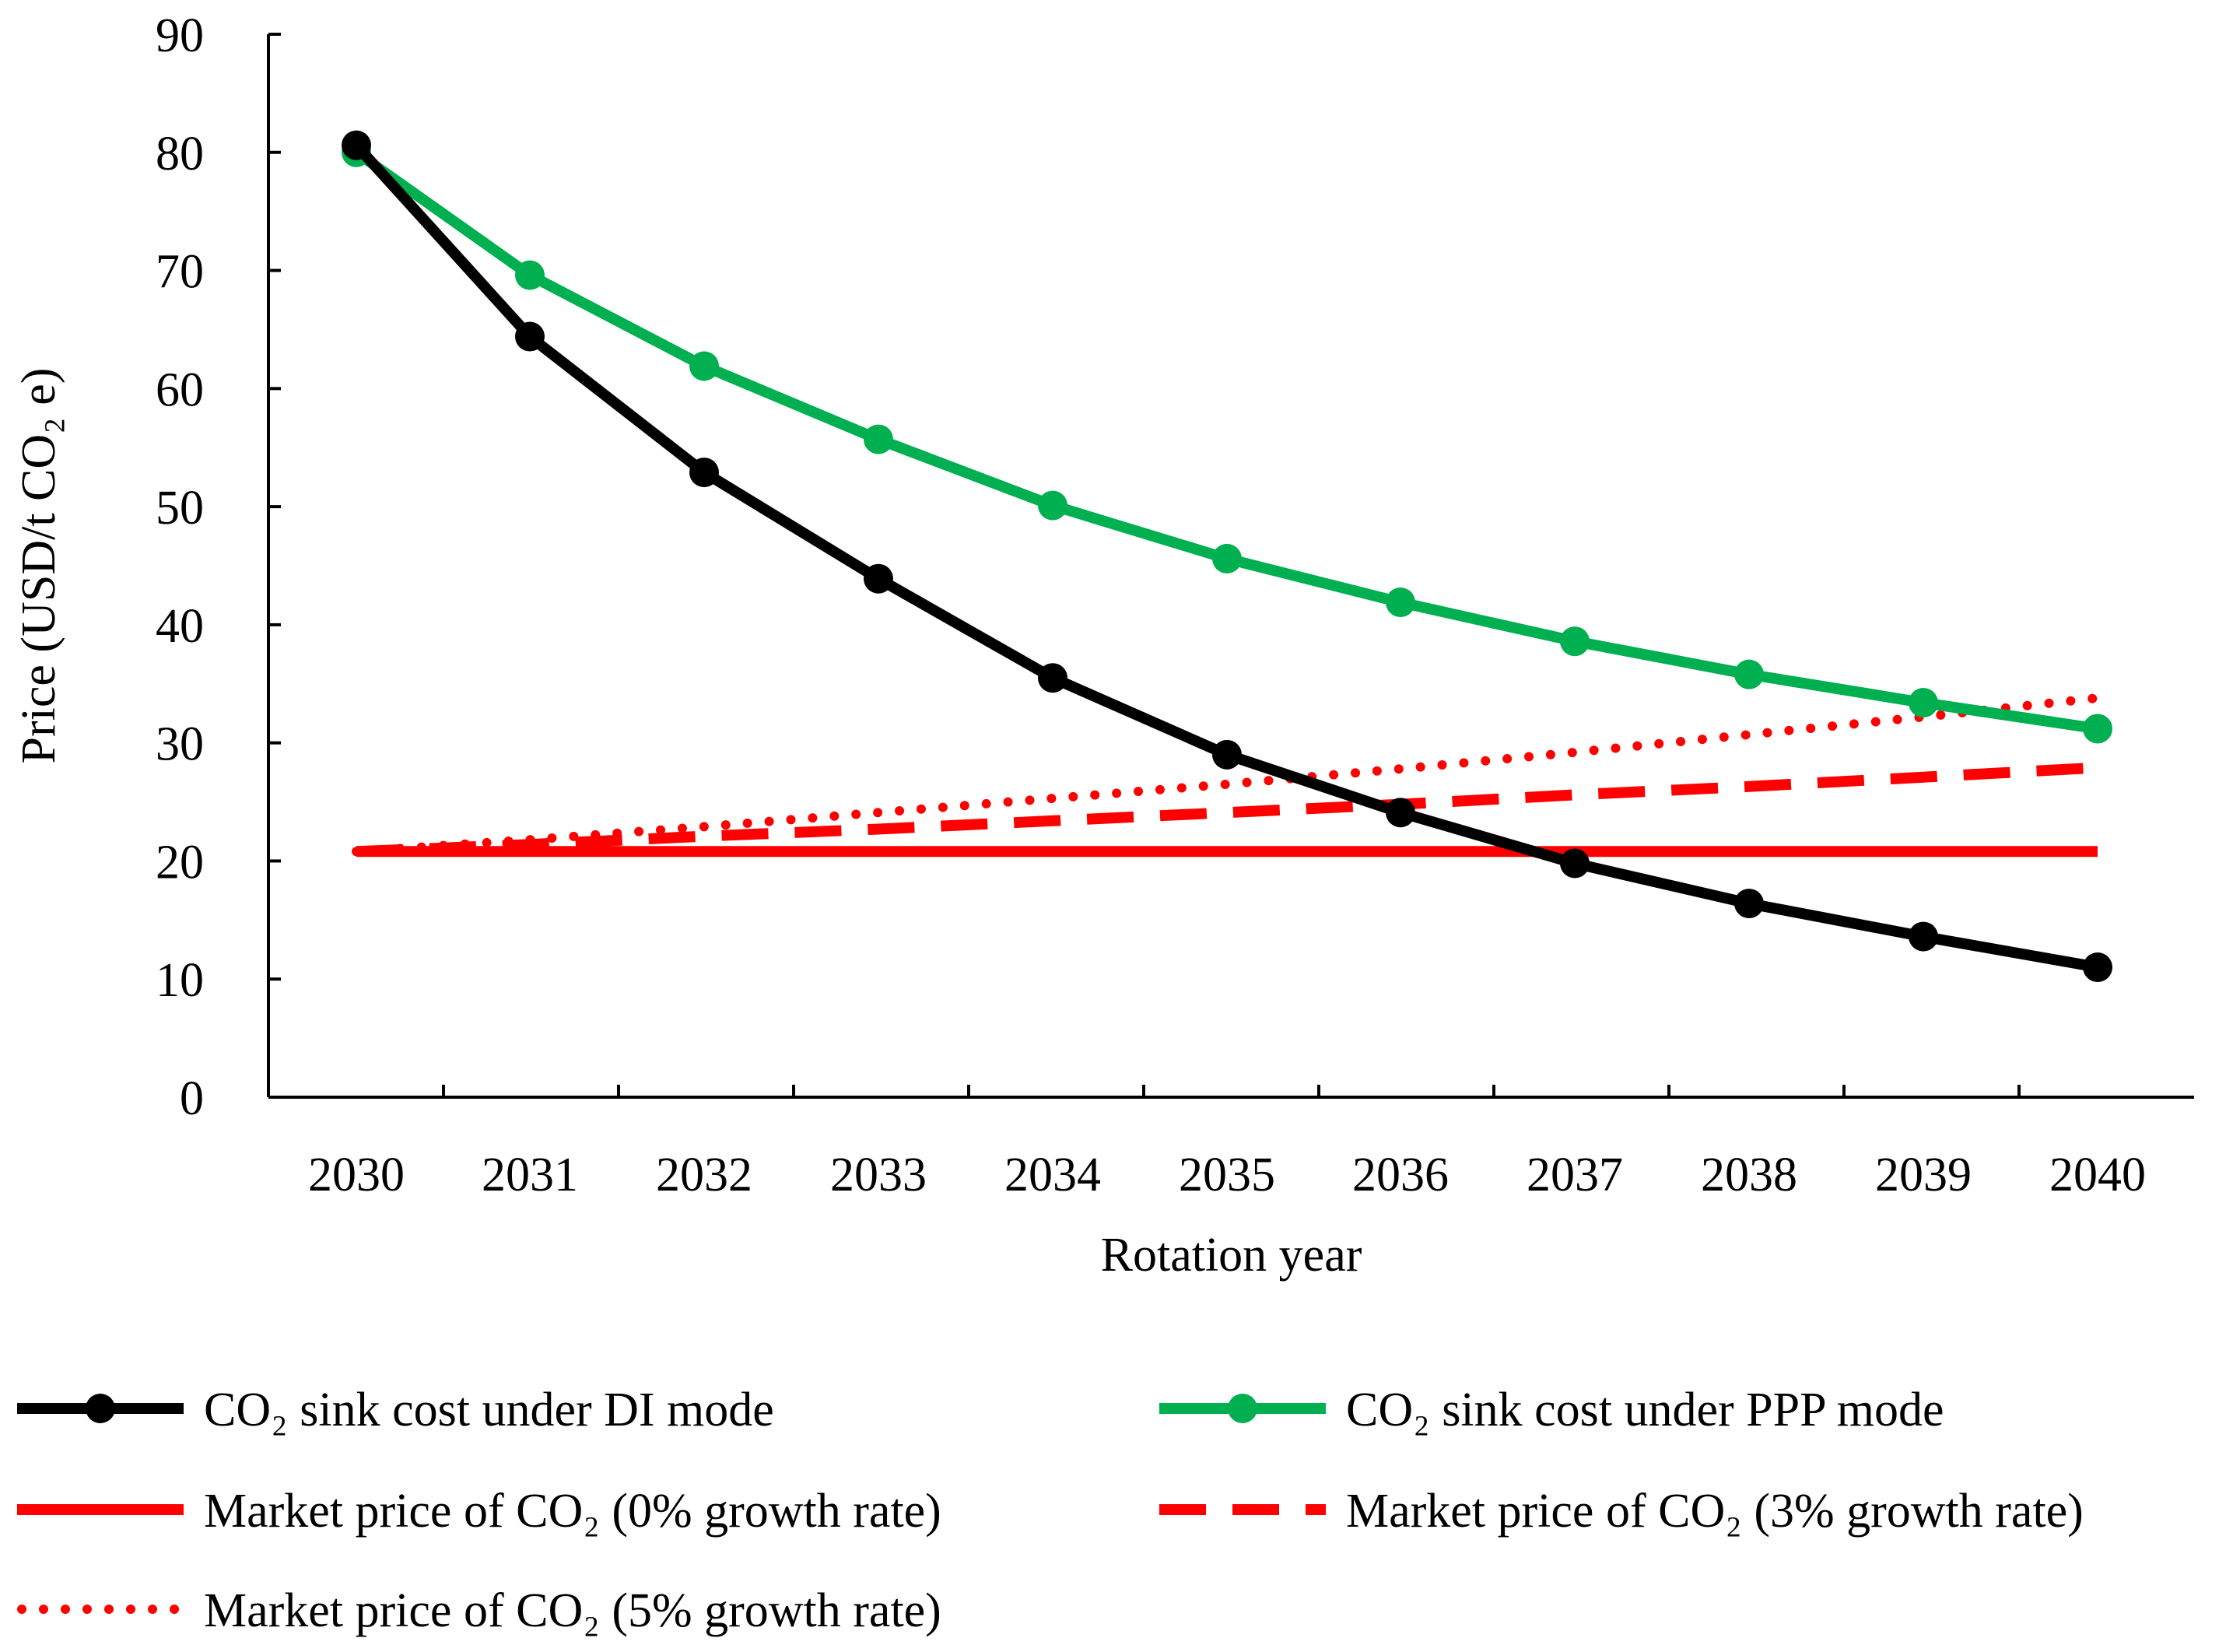 Image resolution: width=2240 pixels, height=1652 pixels. I want to click on x-tick-label: 2030, so click(356, 1175).